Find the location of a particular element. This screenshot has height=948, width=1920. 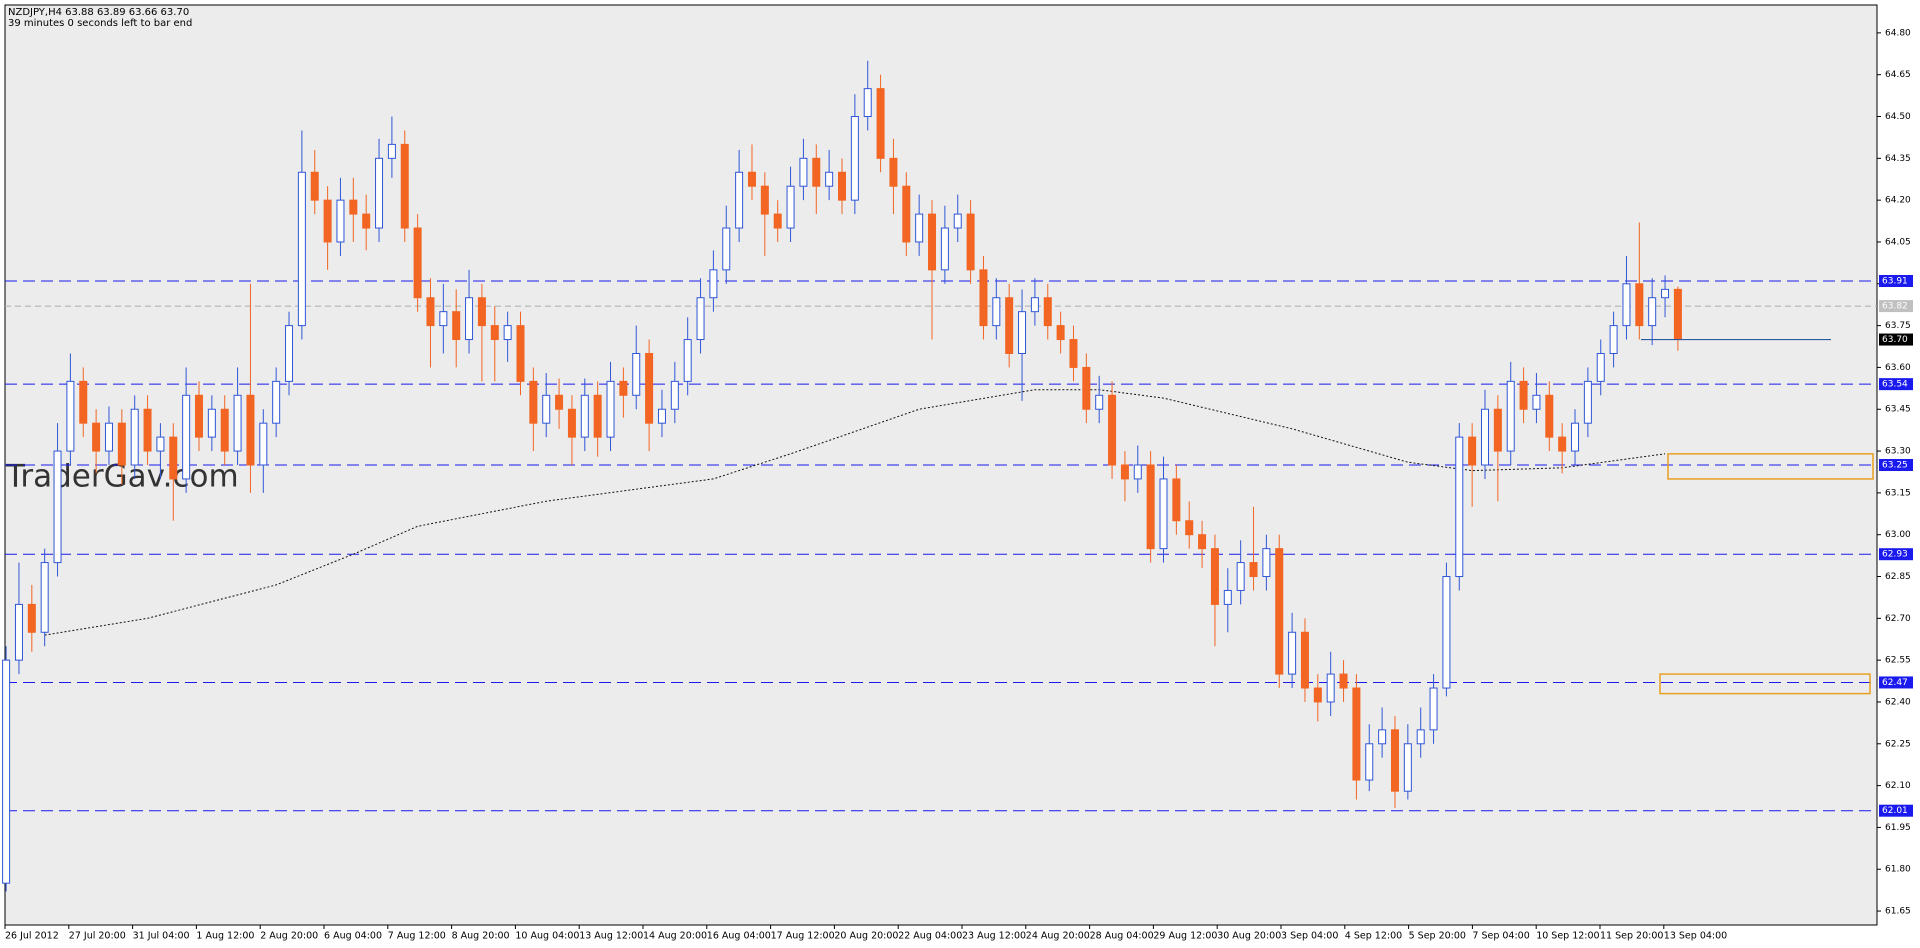

x-tick-label: 30 Aug 20:00 is located at coordinates (1249, 936).